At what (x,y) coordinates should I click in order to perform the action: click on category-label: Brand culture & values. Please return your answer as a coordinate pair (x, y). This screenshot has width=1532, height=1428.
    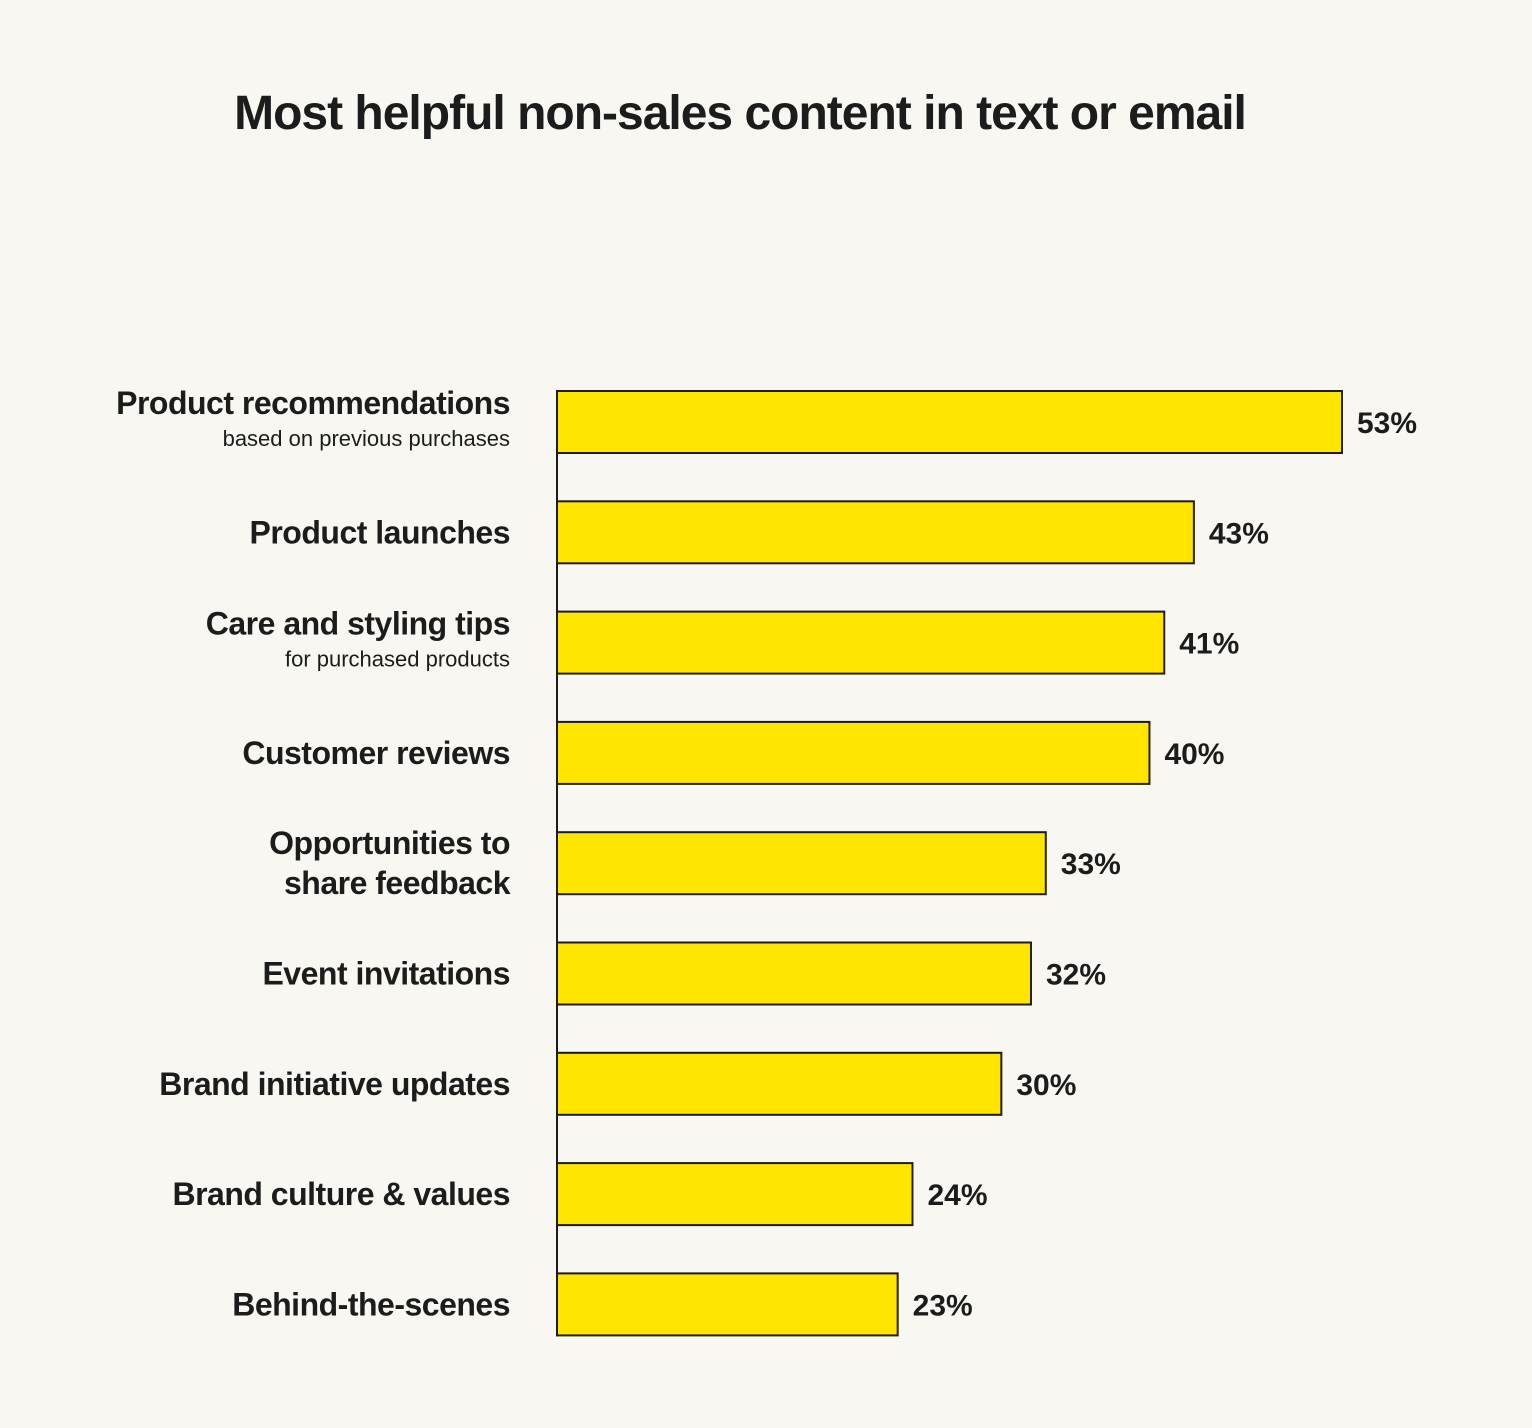
    Looking at the image, I should click on (341, 1194).